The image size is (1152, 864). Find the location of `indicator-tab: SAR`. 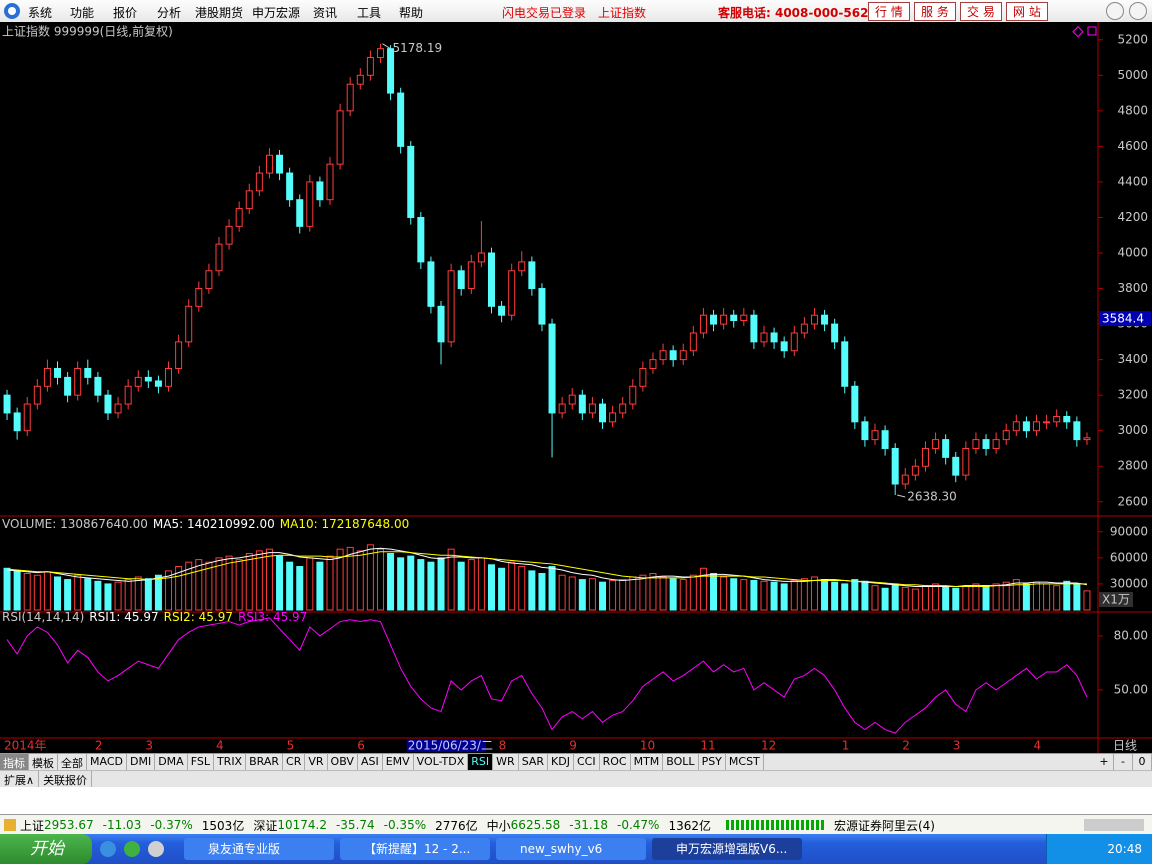

indicator-tab: SAR is located at coordinates (534, 762).